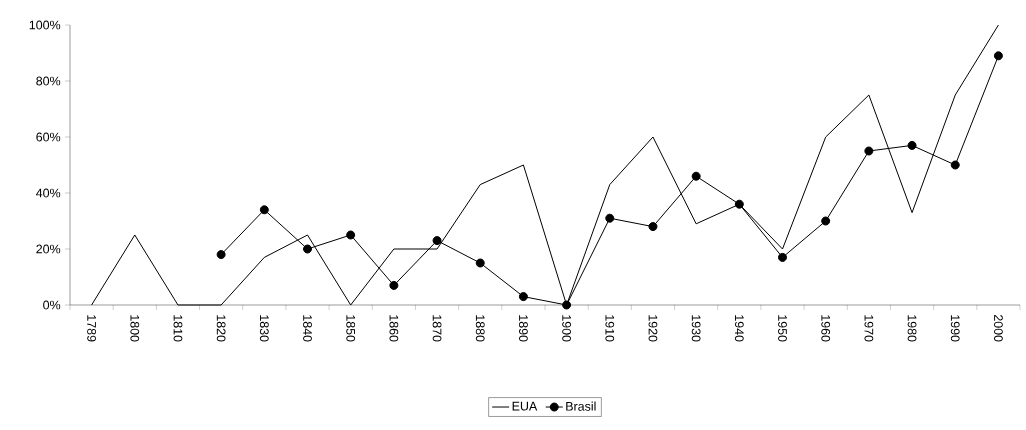 This screenshot has height=430, width=1026. What do you see at coordinates (869, 328) in the screenshot?
I see `x-tick-label: 1970` at bounding box center [869, 328].